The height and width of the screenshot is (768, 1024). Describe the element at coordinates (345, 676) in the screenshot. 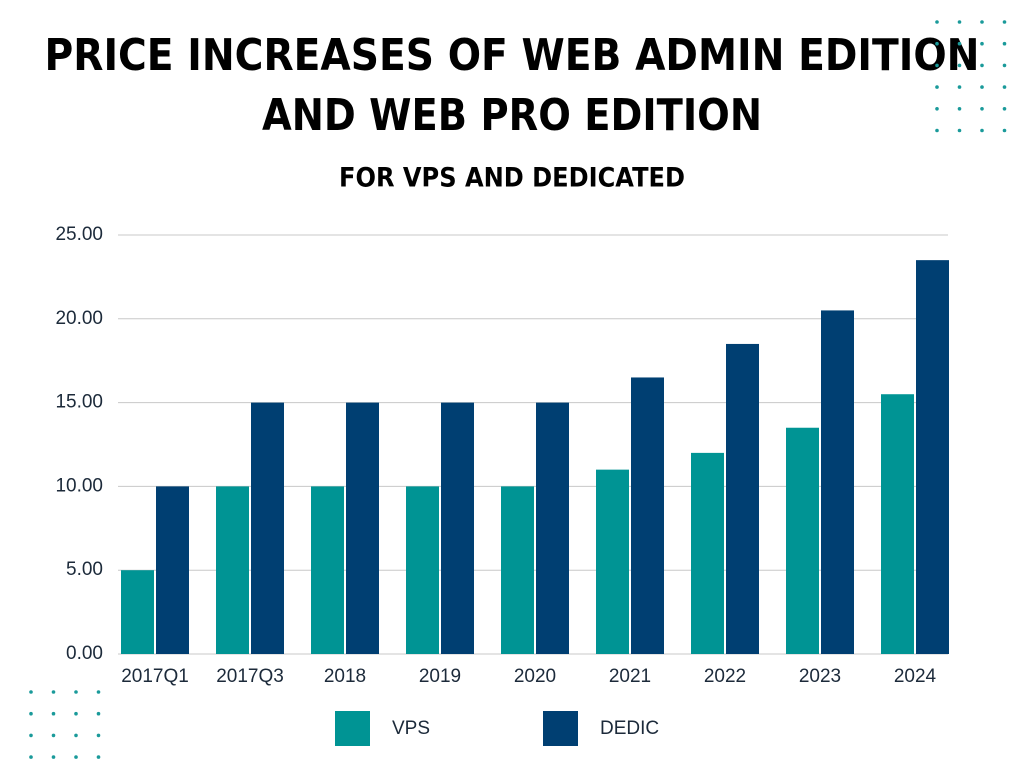

I see `x-tick-label: 2018` at that location.